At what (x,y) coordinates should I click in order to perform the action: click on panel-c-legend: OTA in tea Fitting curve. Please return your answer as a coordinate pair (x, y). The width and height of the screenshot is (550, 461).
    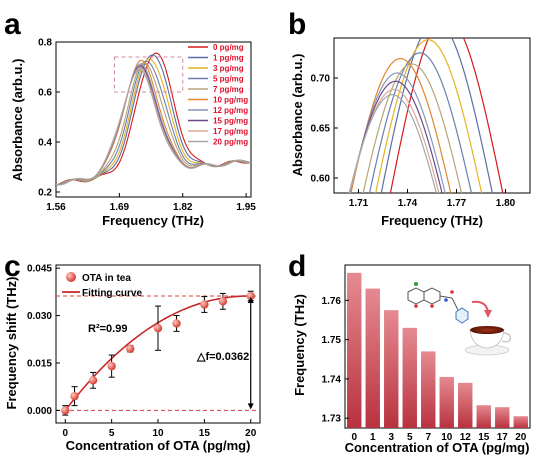
    Looking at the image, I should click on (102, 285).